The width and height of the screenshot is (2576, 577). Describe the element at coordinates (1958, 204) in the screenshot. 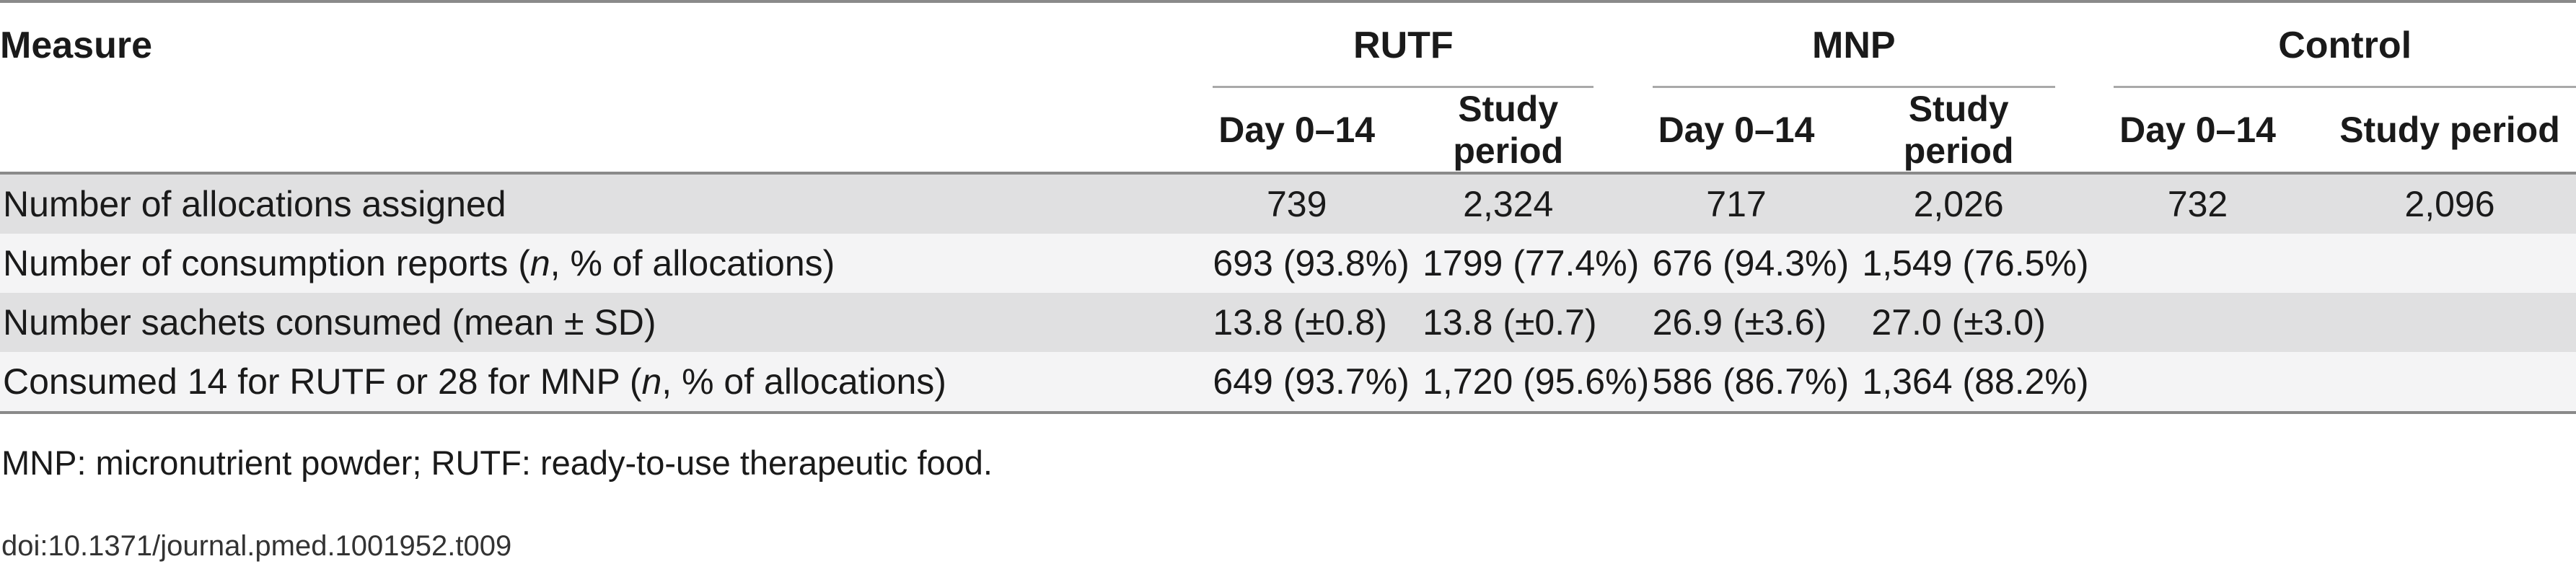

I see `table-cell: 2,026` at that location.